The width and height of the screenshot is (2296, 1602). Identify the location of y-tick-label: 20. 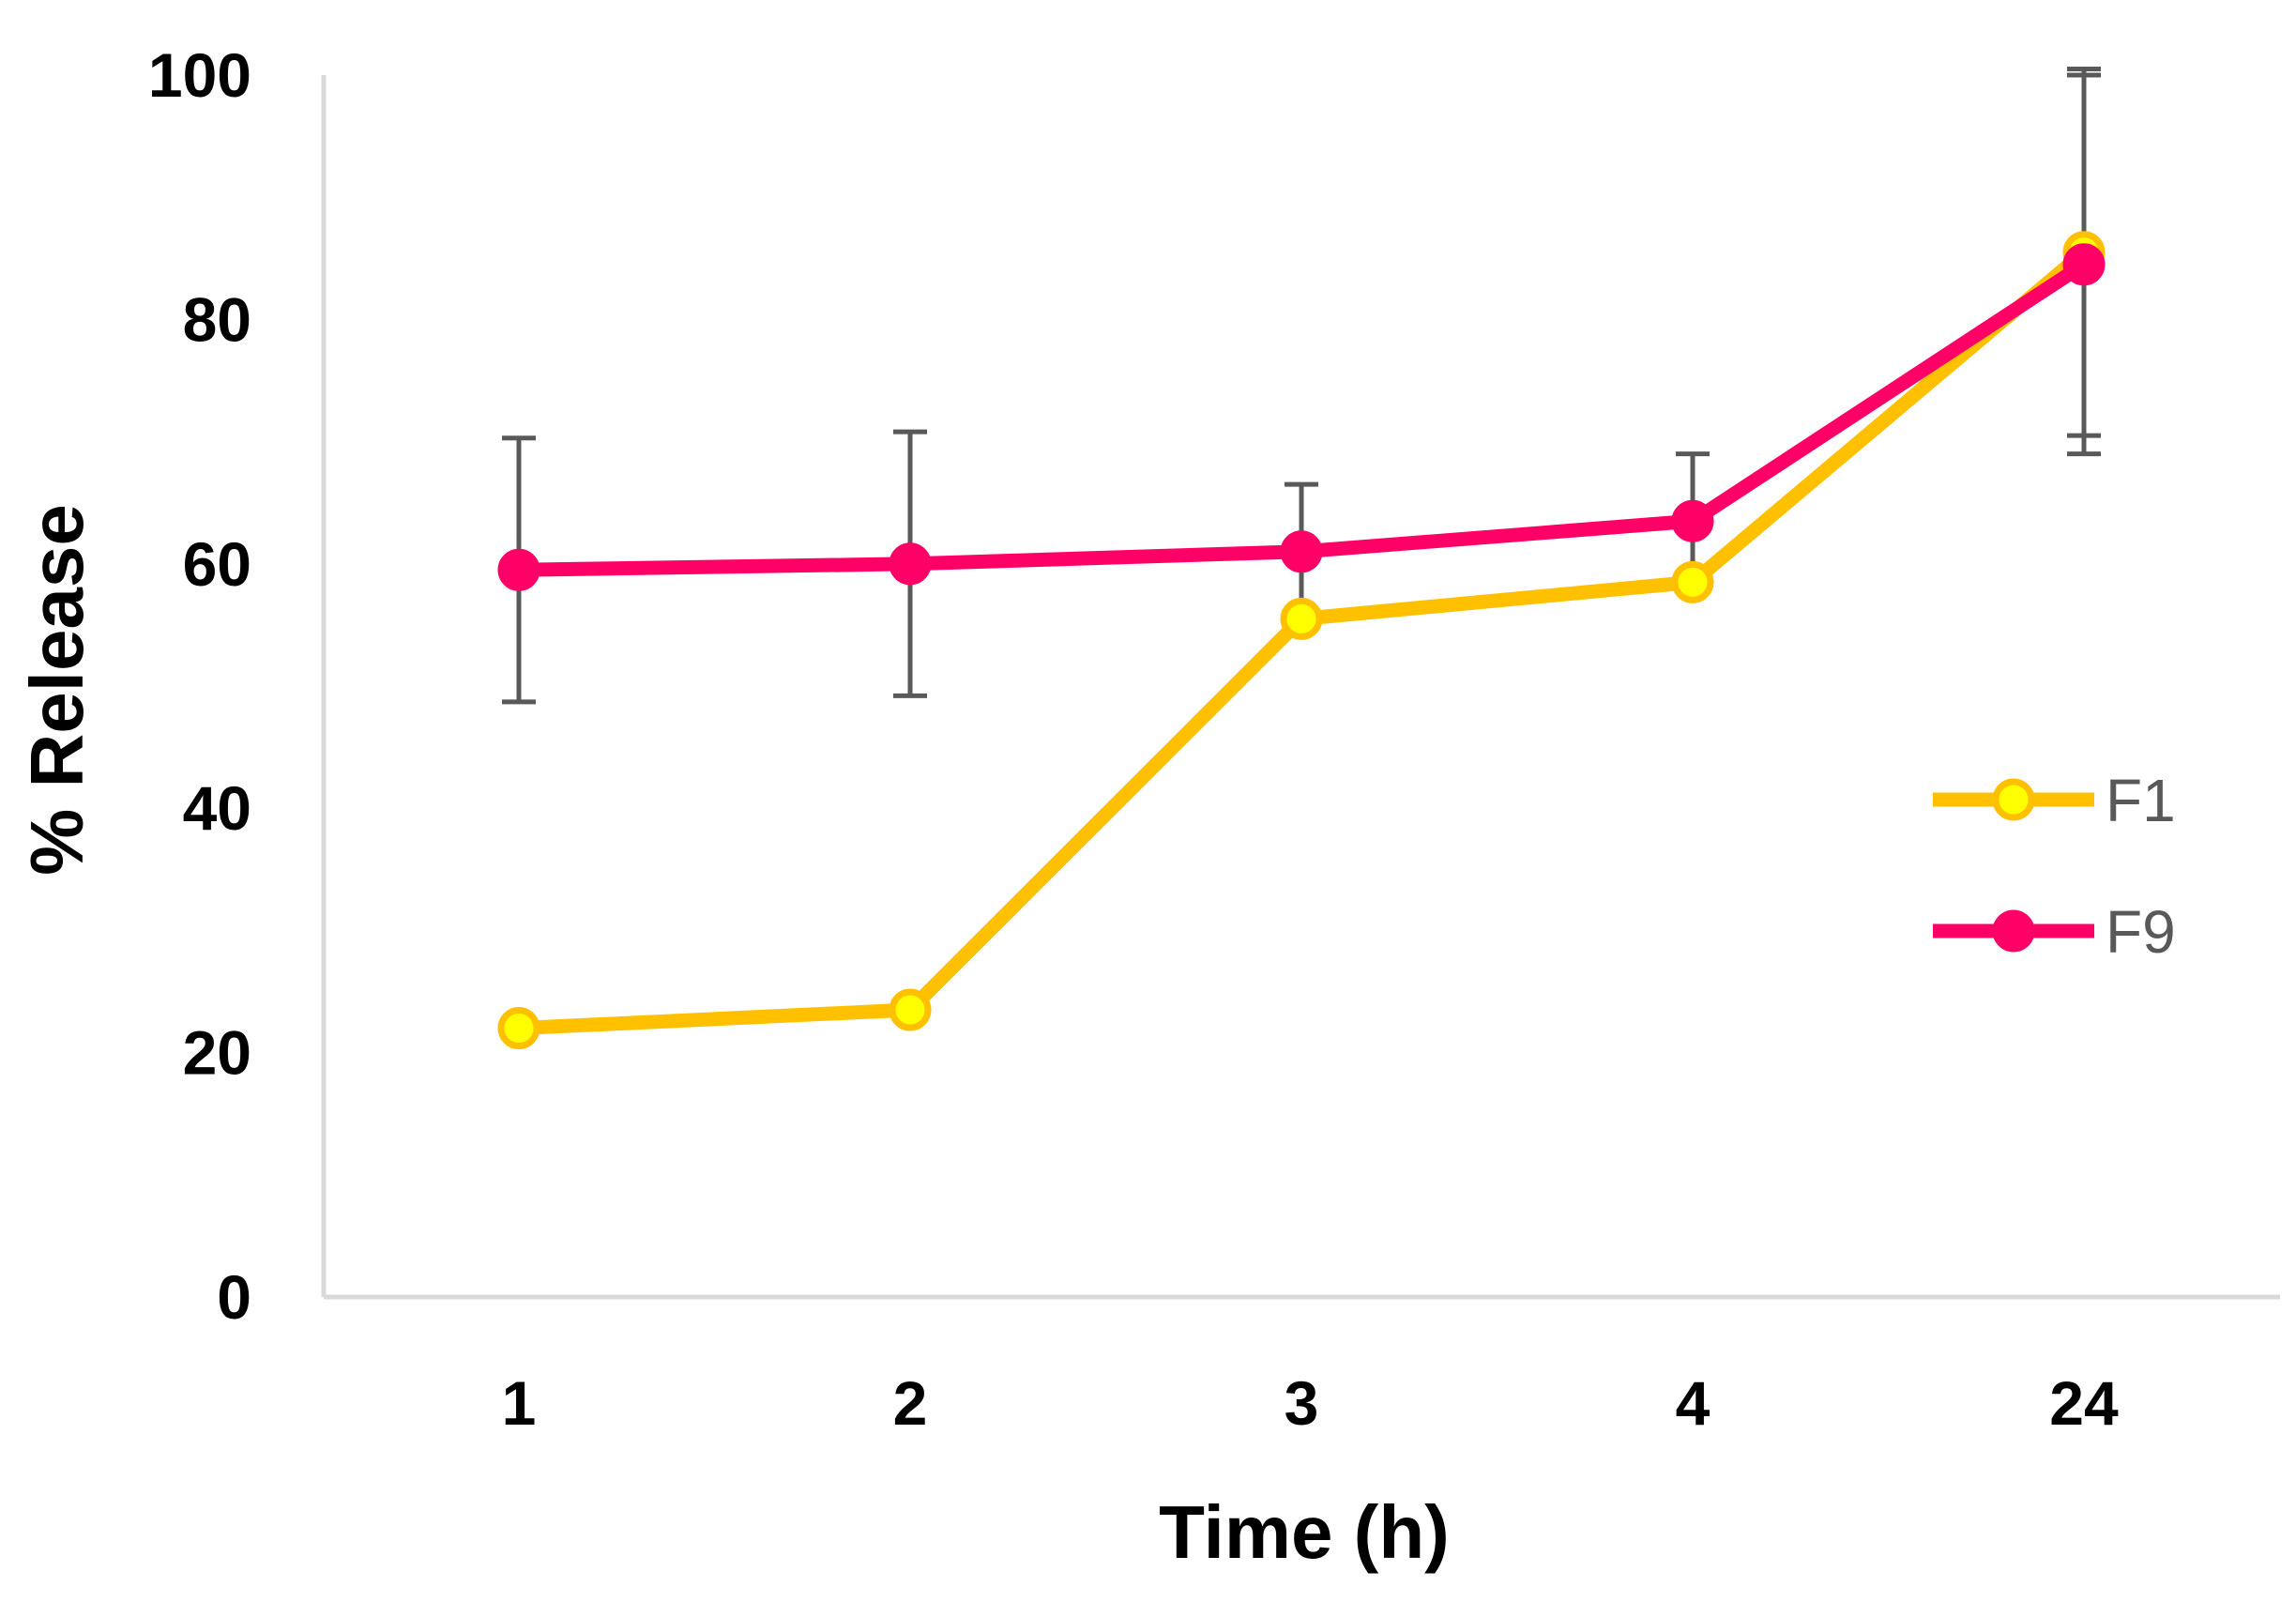
(217, 1053).